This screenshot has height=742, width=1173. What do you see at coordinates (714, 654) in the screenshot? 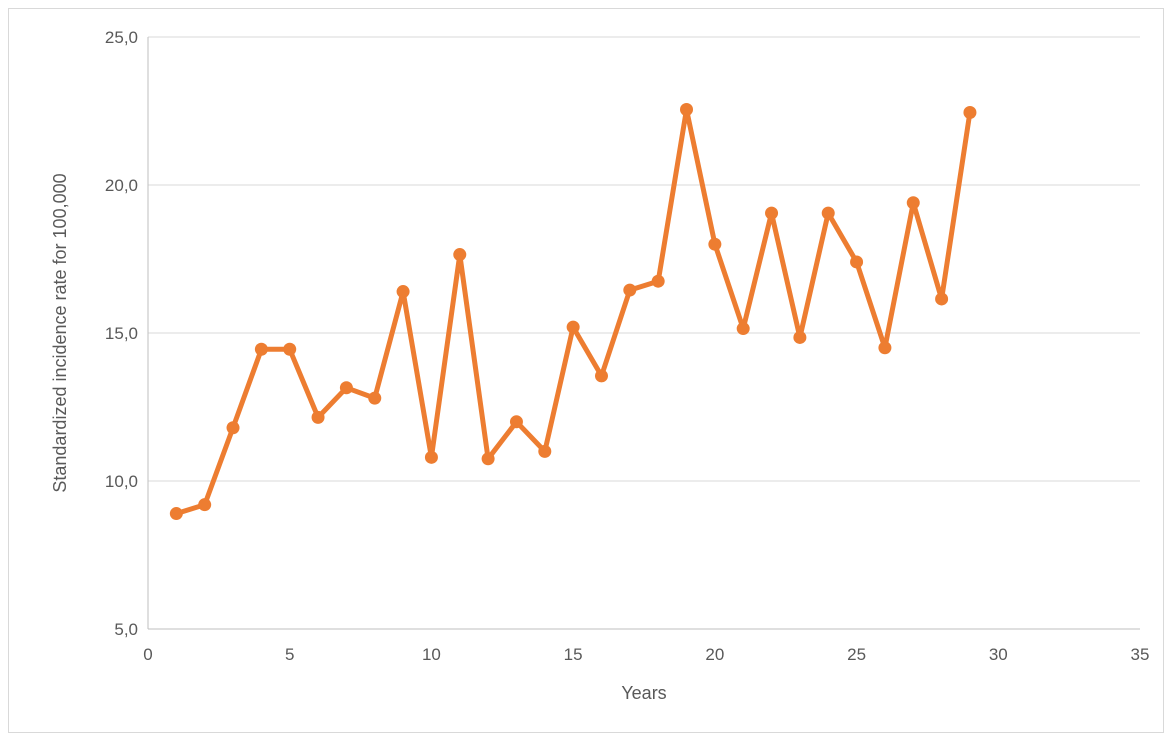
I see `x-tick-label: 20` at bounding box center [714, 654].